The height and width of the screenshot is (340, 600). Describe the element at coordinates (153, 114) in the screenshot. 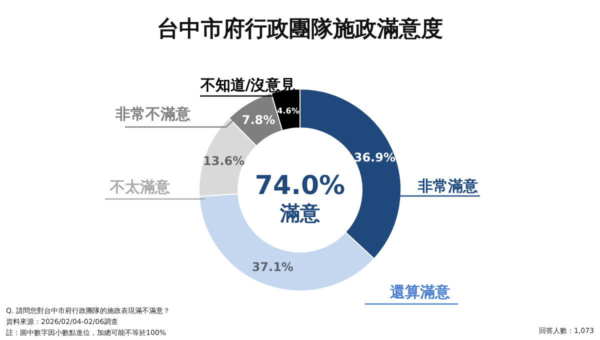

I see `slice-label: 非常不滿意` at that location.